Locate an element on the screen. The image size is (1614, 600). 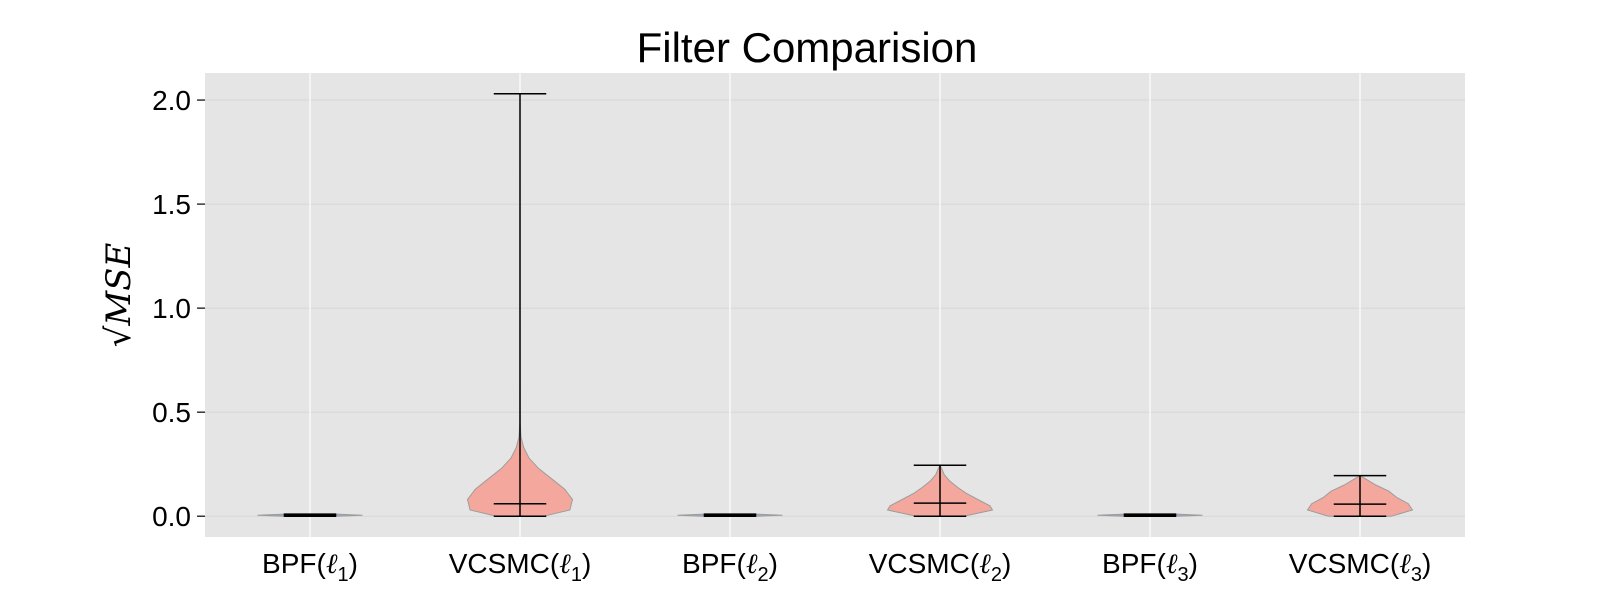
y-axis-label: √MSE is located at coordinates (119, 295).